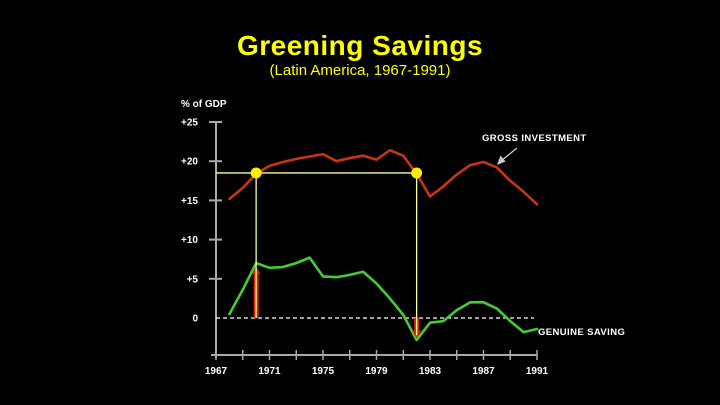 The height and width of the screenshot is (405, 720). Describe the element at coordinates (204, 104) in the screenshot. I see `y-axis-title: % of GDP` at that location.